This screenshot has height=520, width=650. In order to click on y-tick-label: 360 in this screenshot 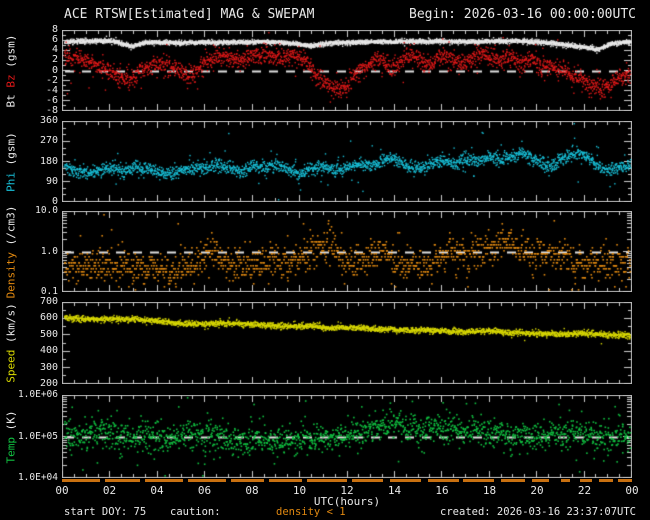, I will do `click(48, 120)`.